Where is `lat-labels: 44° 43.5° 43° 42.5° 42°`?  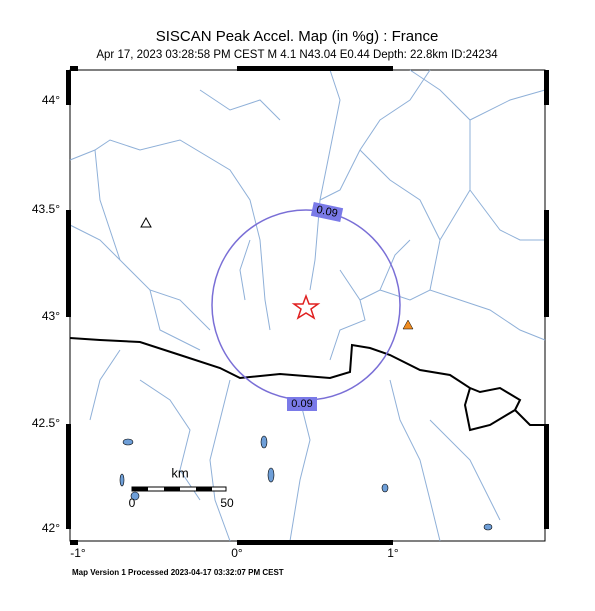
lat-labels: 44° 43.5° 43° 42.5° 42° is located at coordinates (46, 314).